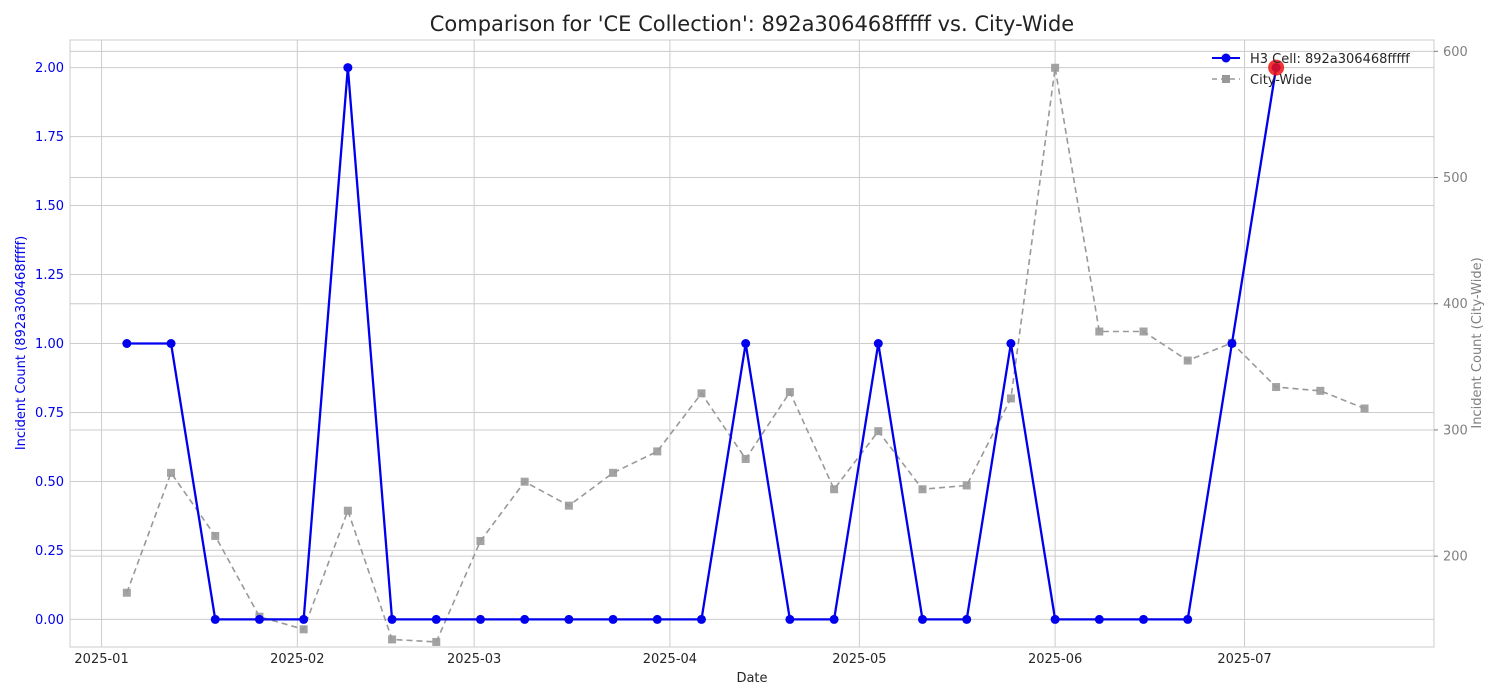 The image size is (1500, 700). I want to click on left-y-tick-label: 0.00, so click(49, 620).